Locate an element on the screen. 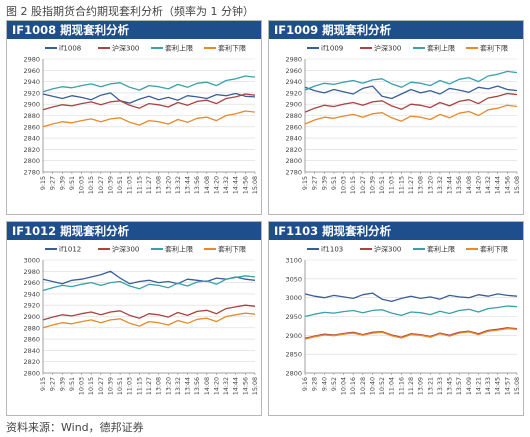 This screenshot has height=437, width=530. y-tick-label: 3100 is located at coordinates (293, 261).